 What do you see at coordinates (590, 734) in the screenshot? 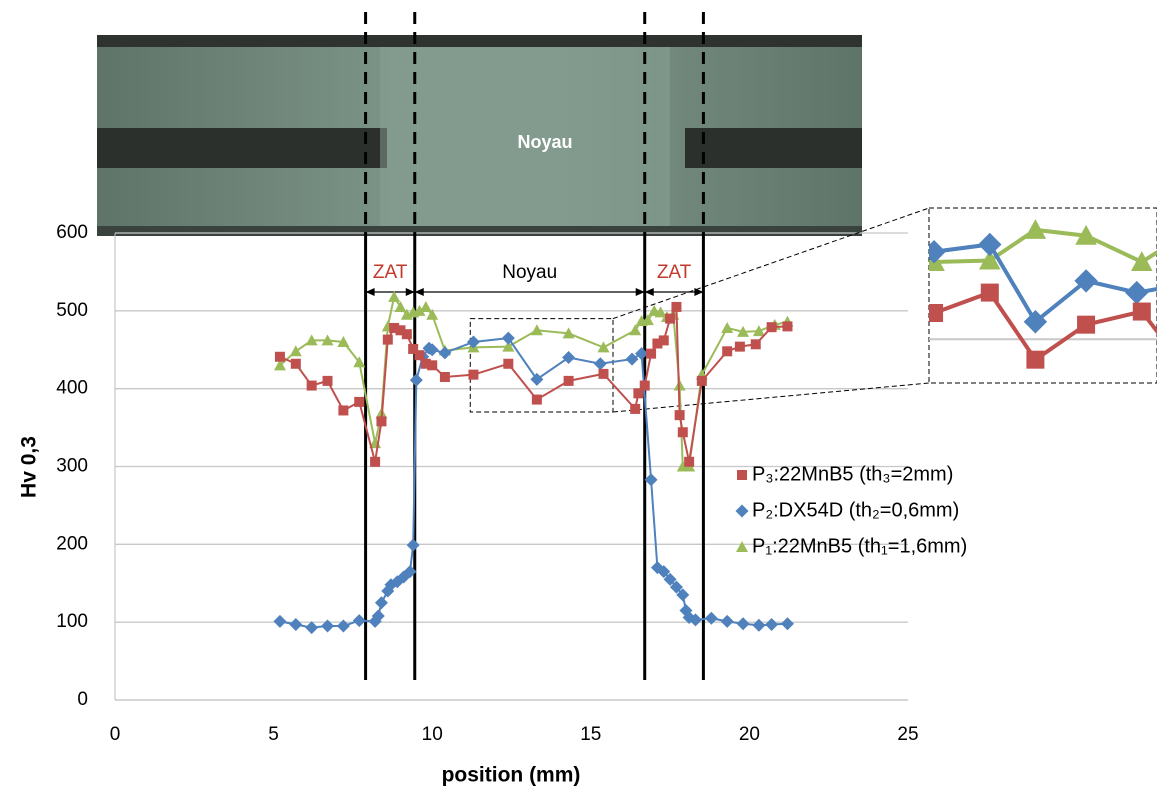
I see `x-tick-label: 15` at bounding box center [590, 734].